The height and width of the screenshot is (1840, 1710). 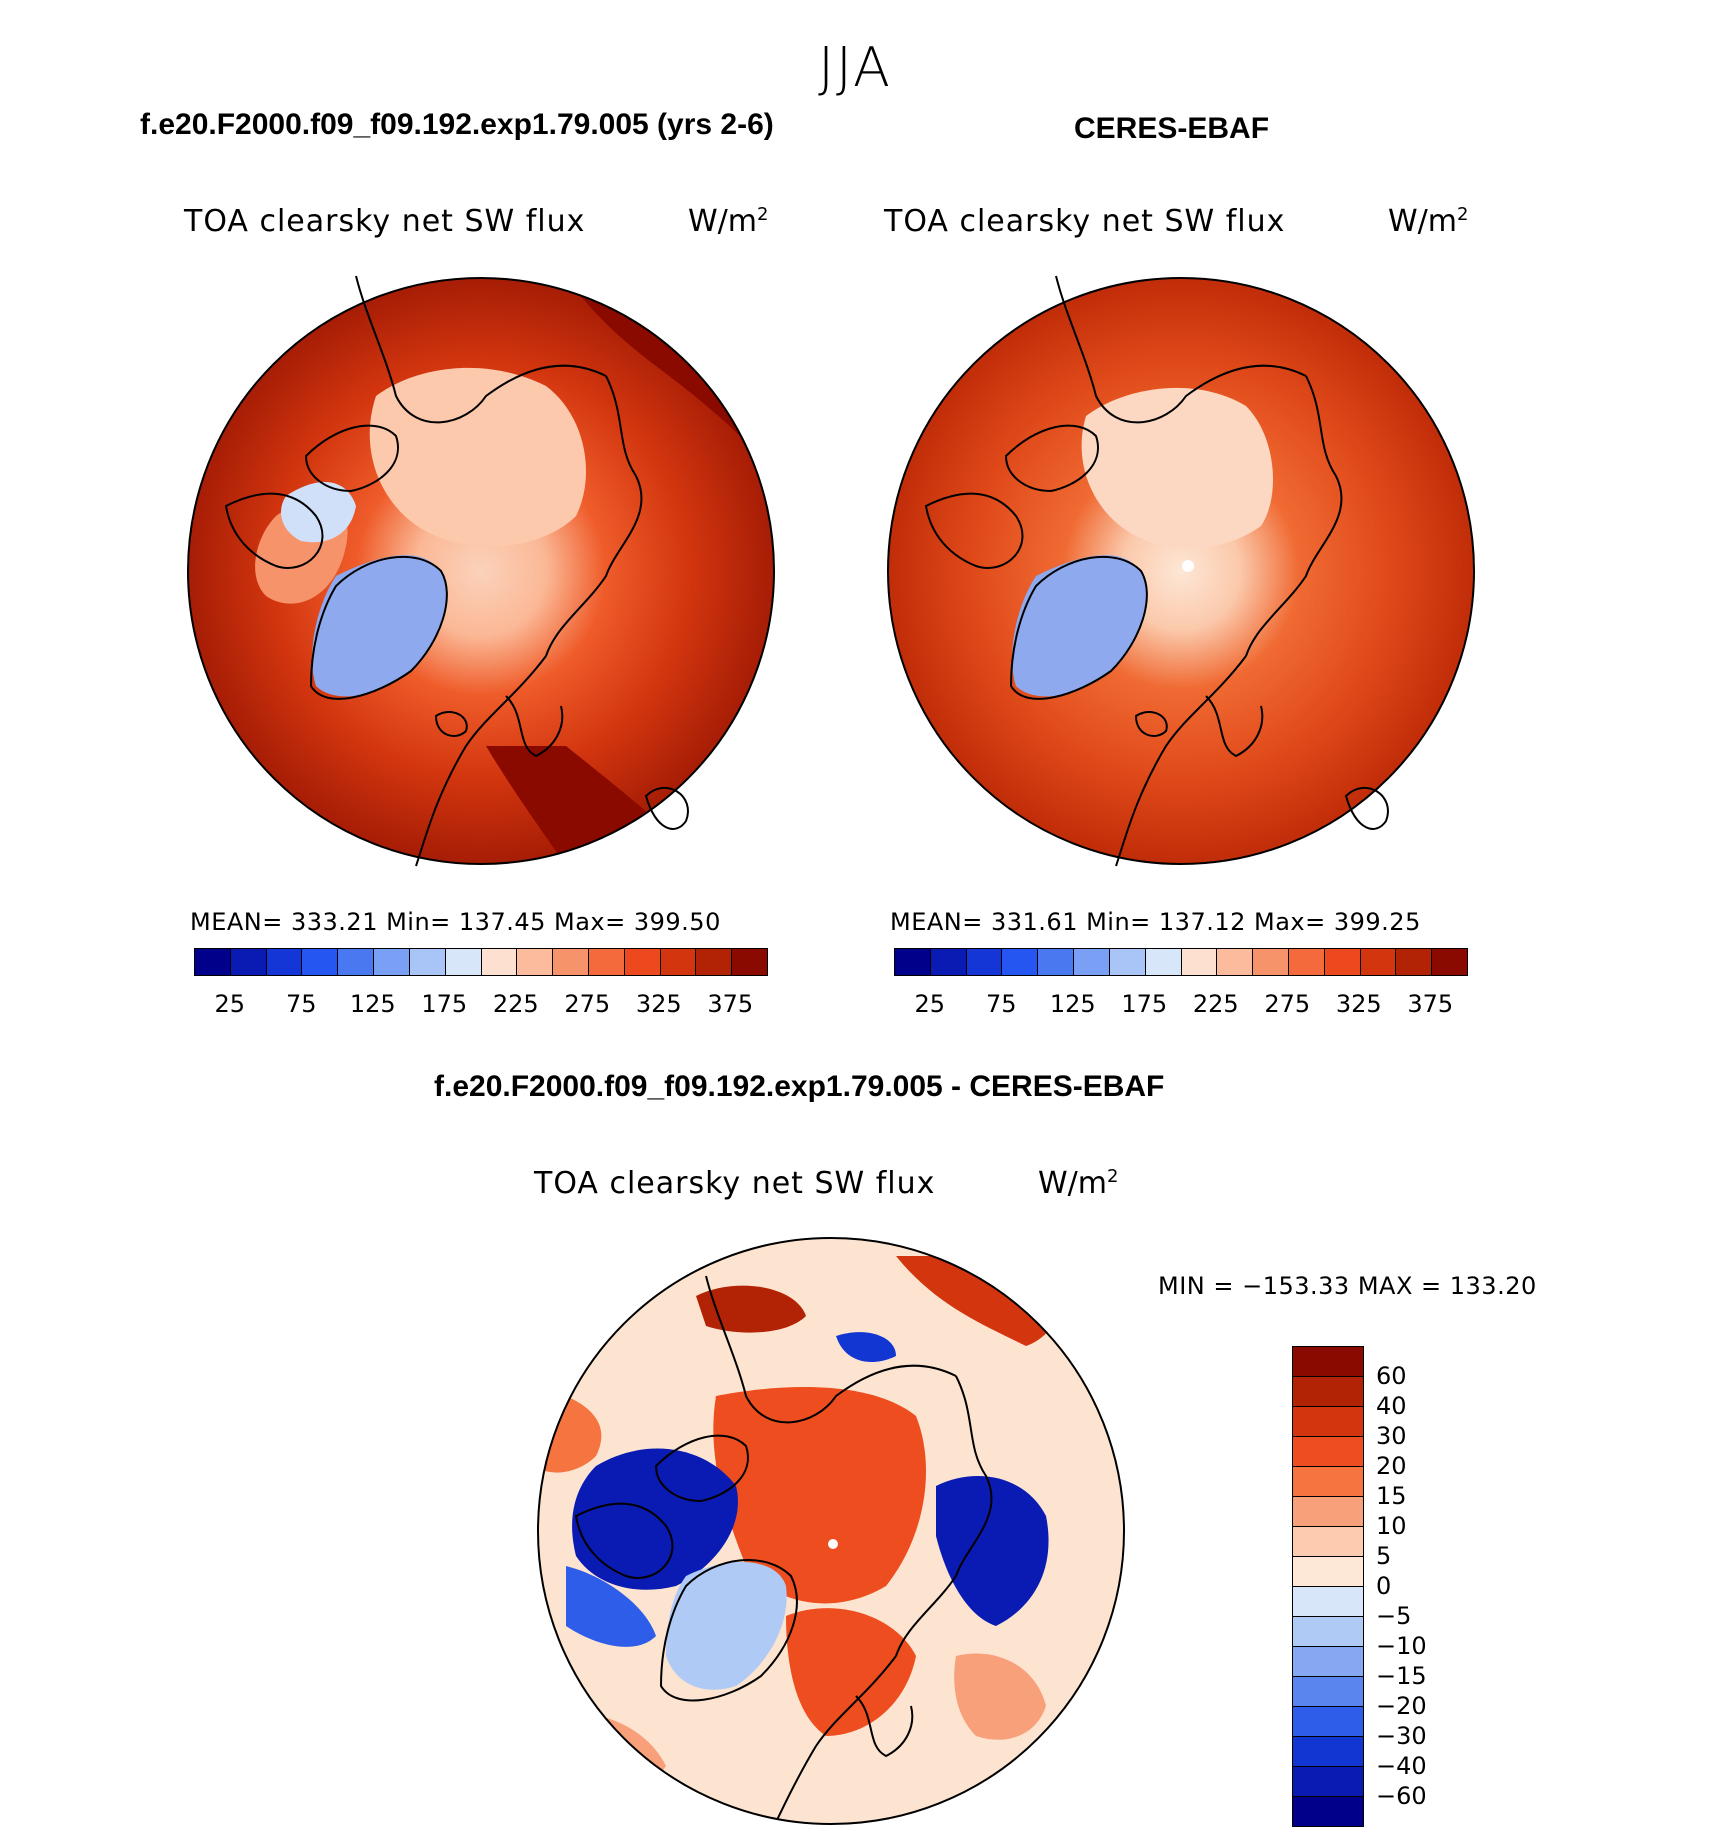 I want to click on colorbar-tick-label: −60, so click(x=1401, y=1796).